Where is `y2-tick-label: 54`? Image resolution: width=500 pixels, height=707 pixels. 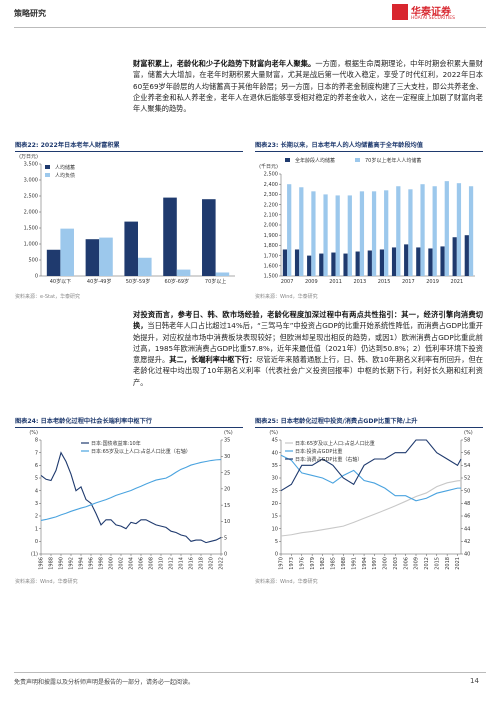
y2-tick-label: 54 is located at coordinates (467, 466).